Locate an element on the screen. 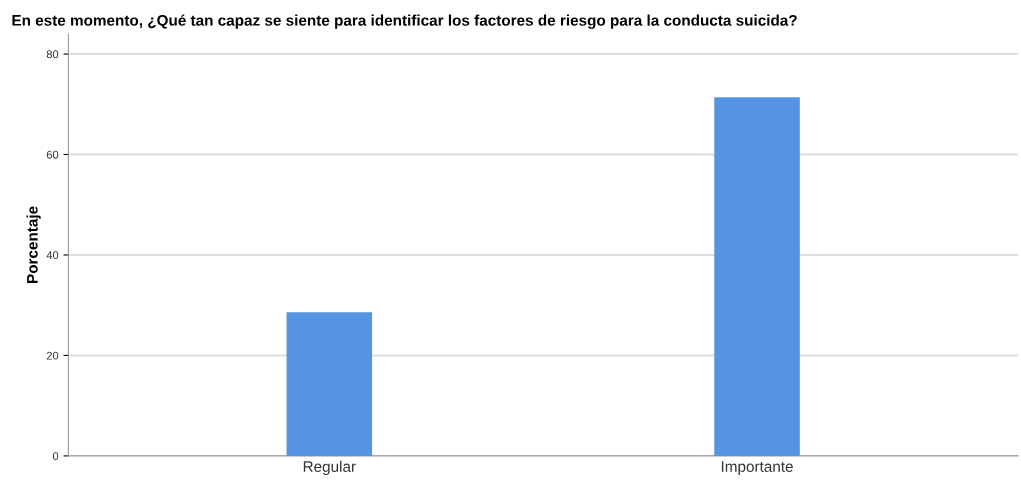 Image resolution: width=1021 pixels, height=485 pixels. x-tick-label: Importante is located at coordinates (757, 468).